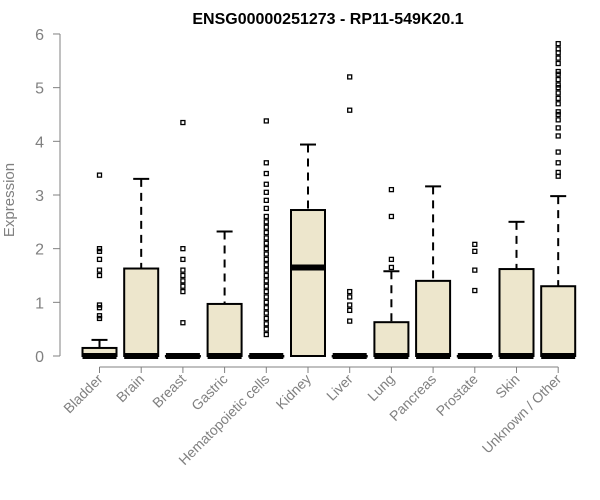 The width and height of the screenshot is (600, 500). What do you see at coordinates (39, 250) in the screenshot?
I see `y-tick-label: 2` at bounding box center [39, 250].